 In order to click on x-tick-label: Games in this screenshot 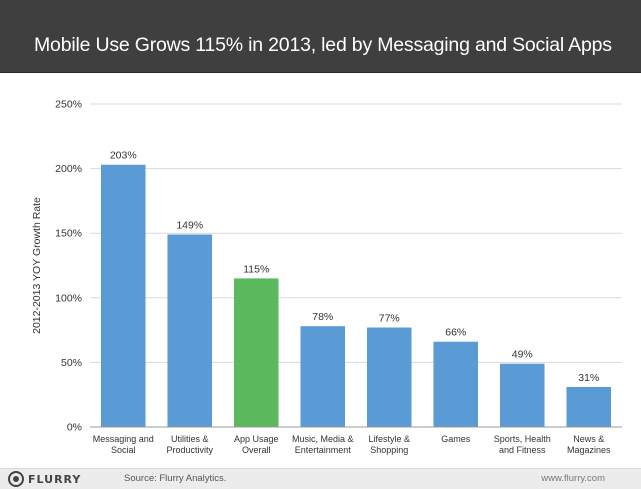, I will do `click(456, 439)`.